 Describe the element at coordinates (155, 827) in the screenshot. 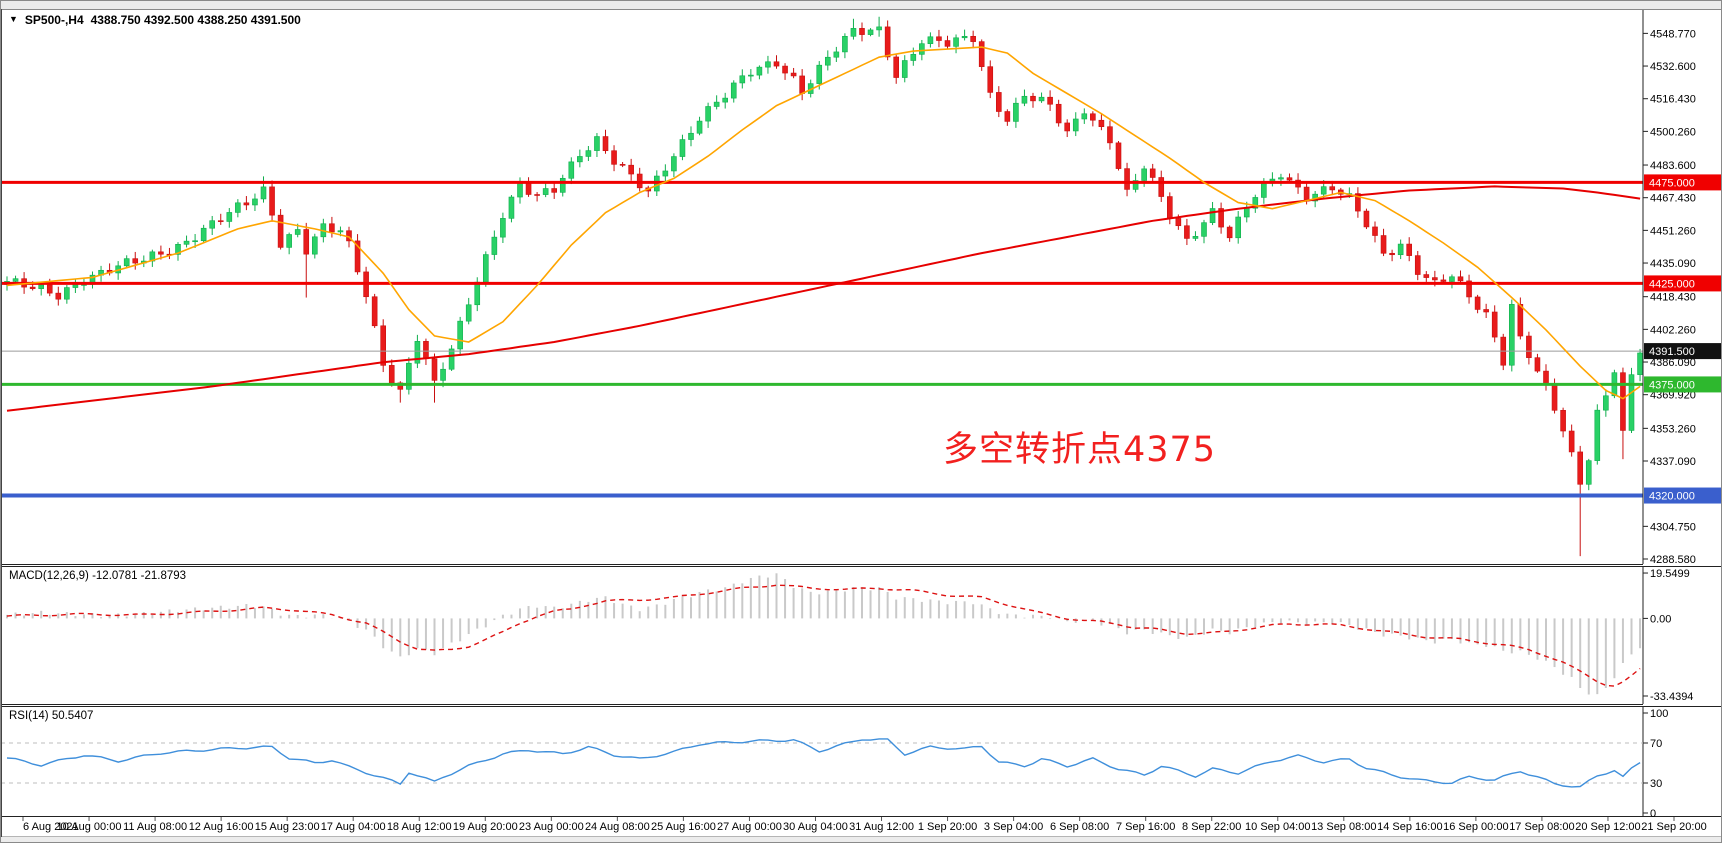

I see `time-tick-label: 11 Aug 08:00` at that location.